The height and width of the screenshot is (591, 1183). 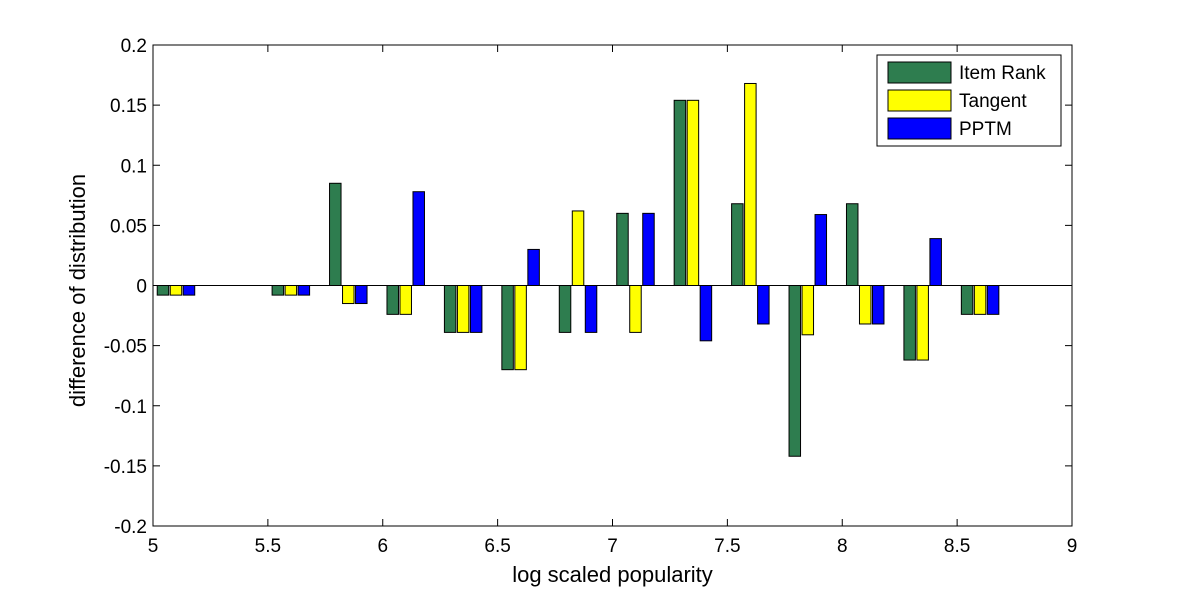 I want to click on x-tick-label: 9, so click(x=1072, y=546).